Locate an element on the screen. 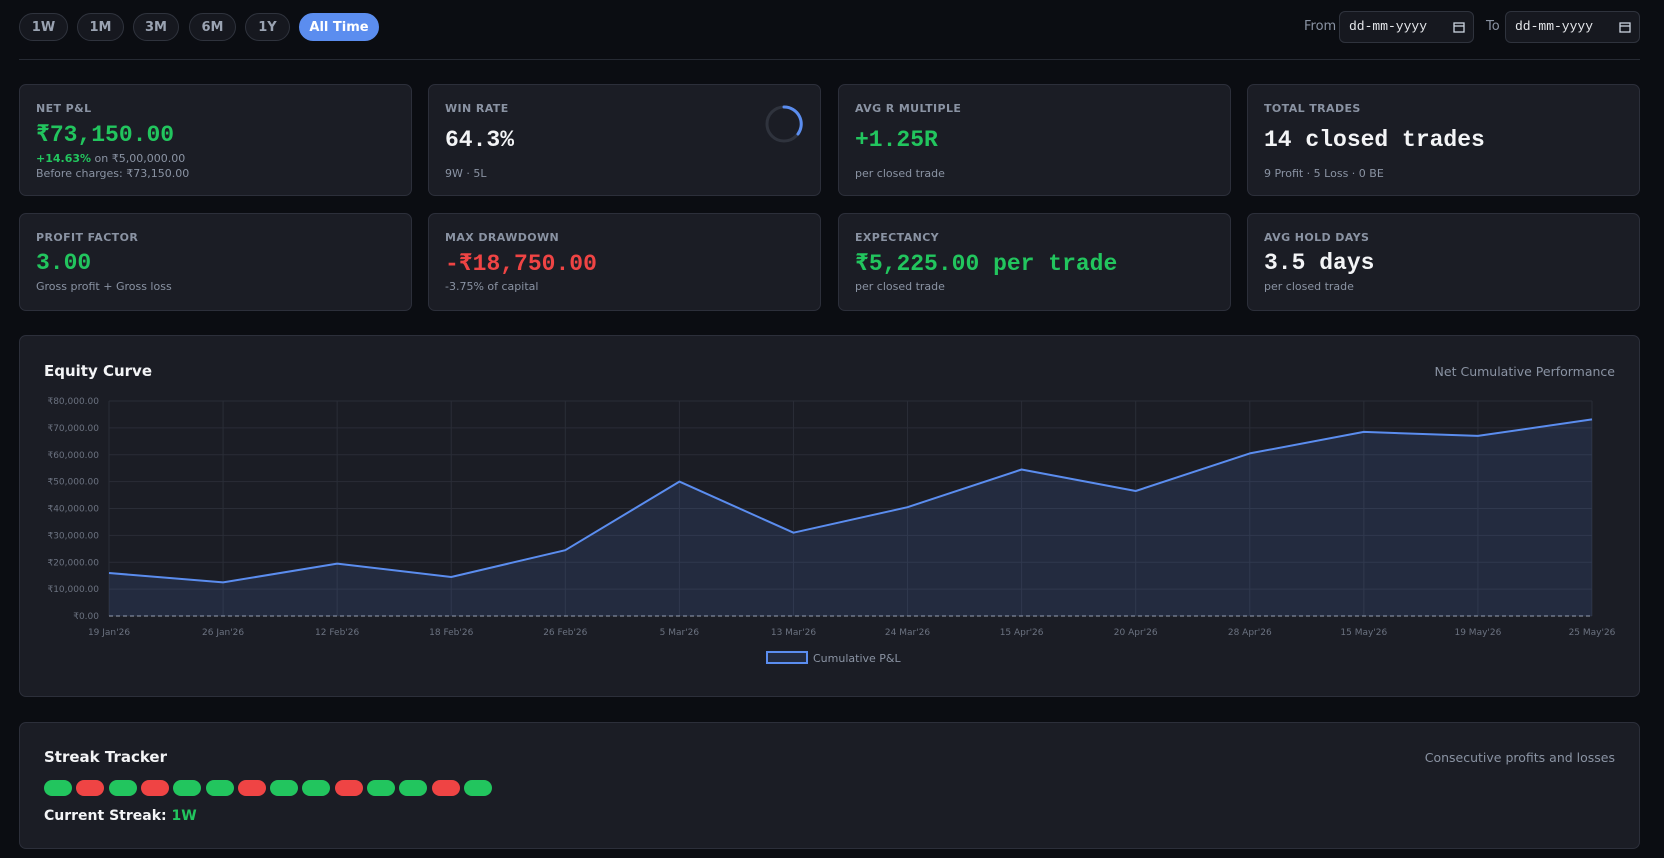  x-tick-label: 26 Jan'26 is located at coordinates (223, 633).